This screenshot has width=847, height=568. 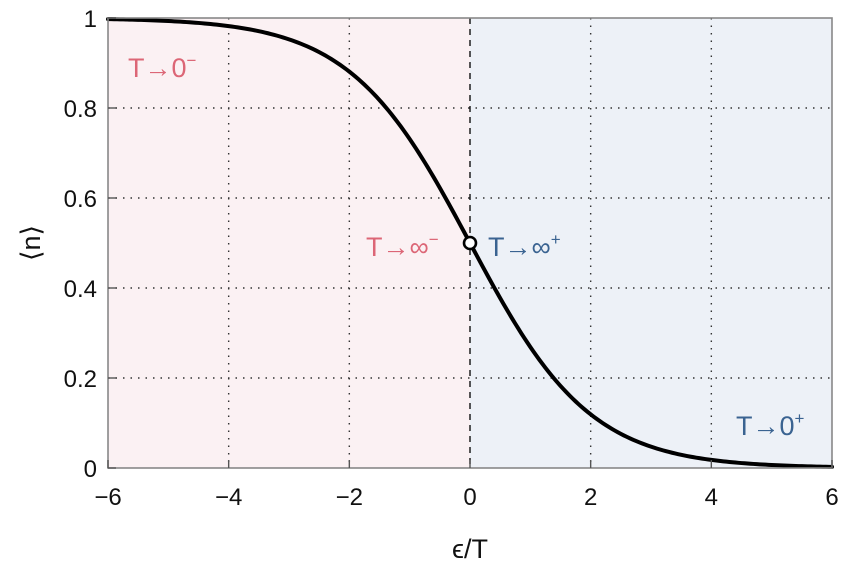 I want to click on x-tick-label: 6, so click(x=831, y=497).